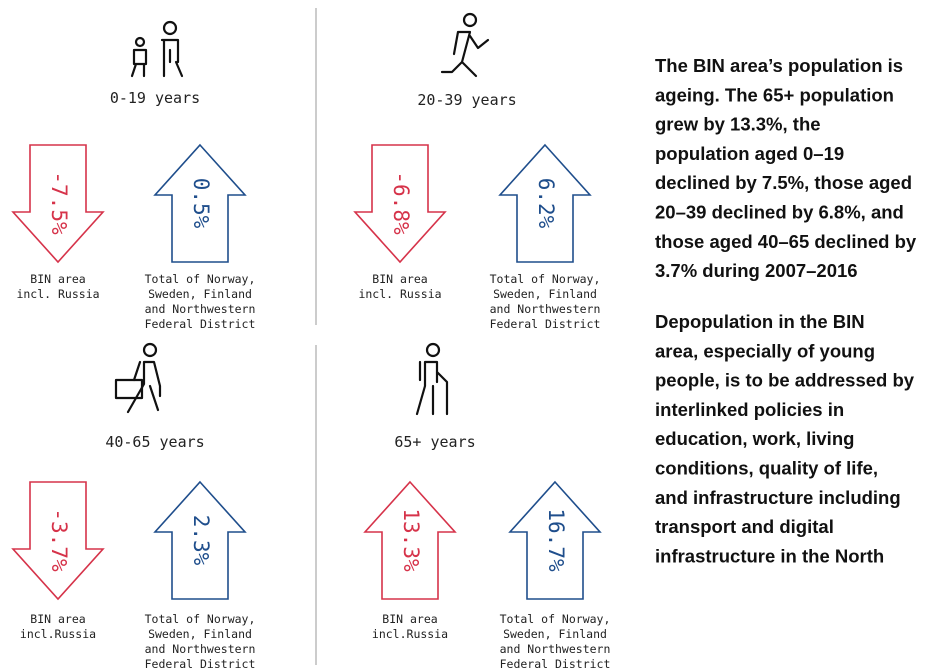  Describe the element at coordinates (786, 241) in the screenshot. I see `paragraph-line: those aged 40–65 declined by` at that location.